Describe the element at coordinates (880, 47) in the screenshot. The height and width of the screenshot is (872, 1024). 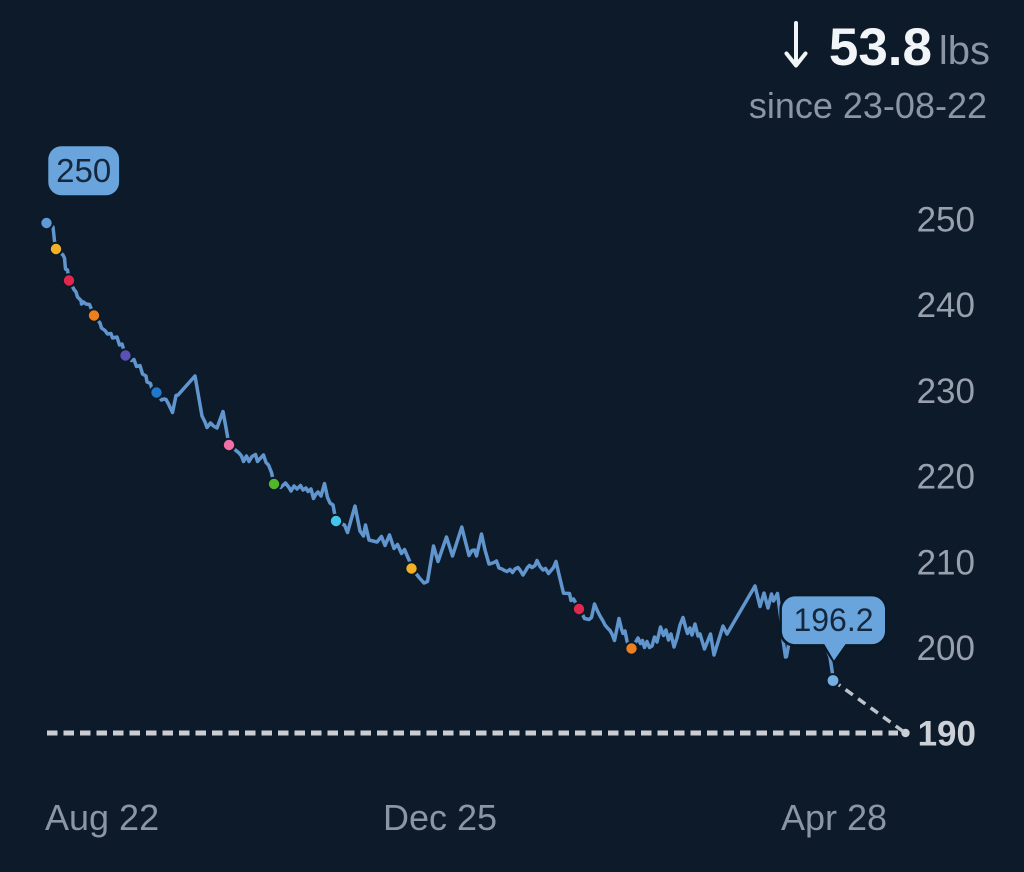
I see `svg-text: 53.8` at that location.